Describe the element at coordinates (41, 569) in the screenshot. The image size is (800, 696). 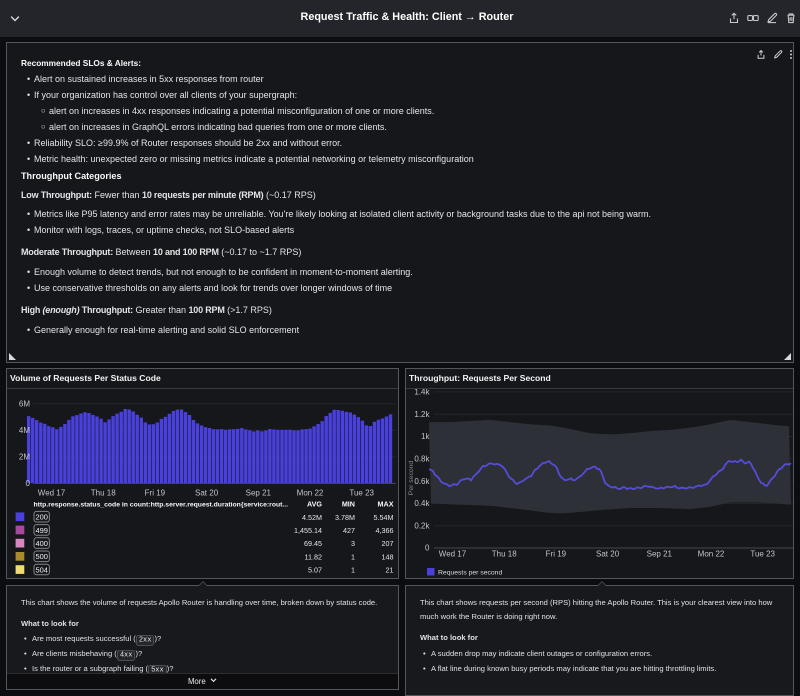
I see `svg-text: 504` at that location.